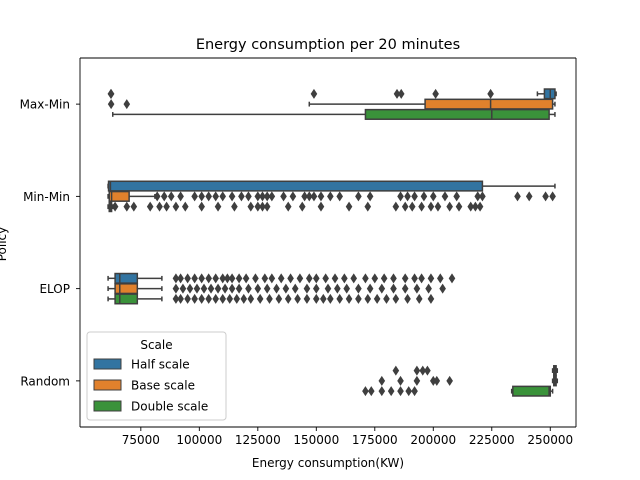  Describe the element at coordinates (4, 244) in the screenshot. I see `y-axis-label: Policy` at that location.